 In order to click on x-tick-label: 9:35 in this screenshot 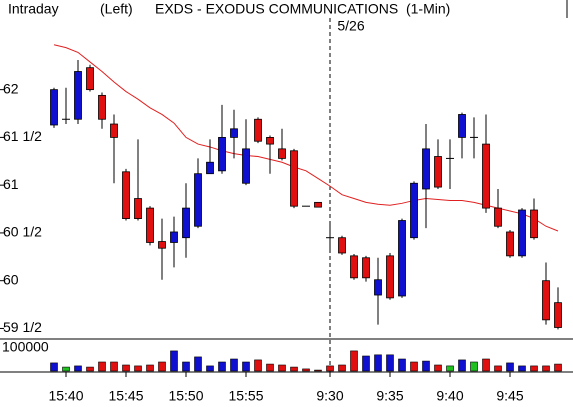, I will do `click(389, 396)`.